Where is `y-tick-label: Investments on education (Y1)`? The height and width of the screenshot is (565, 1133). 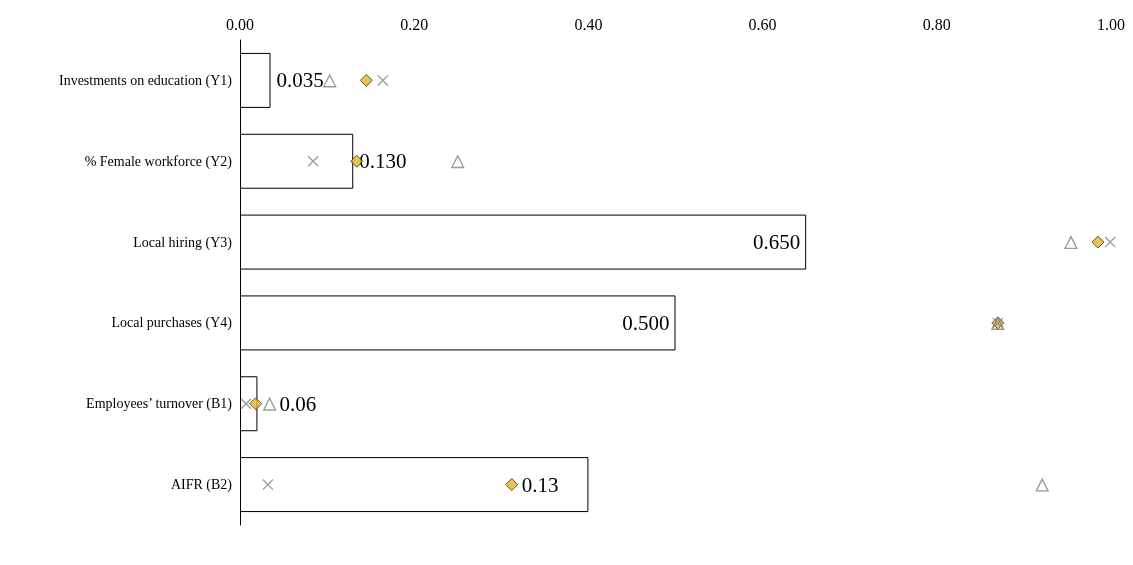
y-tick-label: Investments on education (Y1) is located at coordinates (145, 80).